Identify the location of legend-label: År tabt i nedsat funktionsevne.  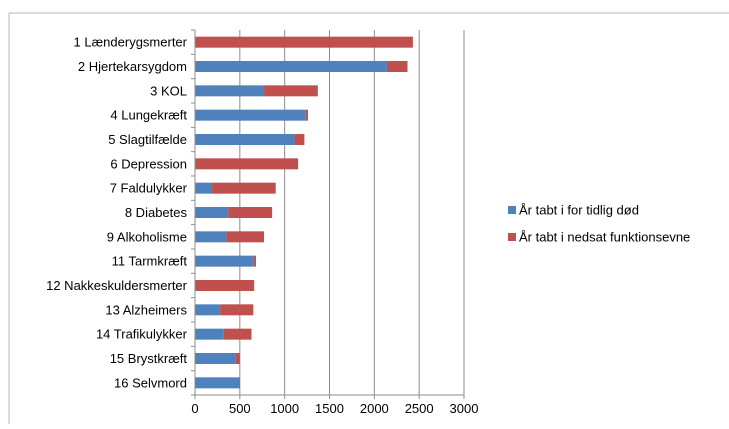
(604, 237).